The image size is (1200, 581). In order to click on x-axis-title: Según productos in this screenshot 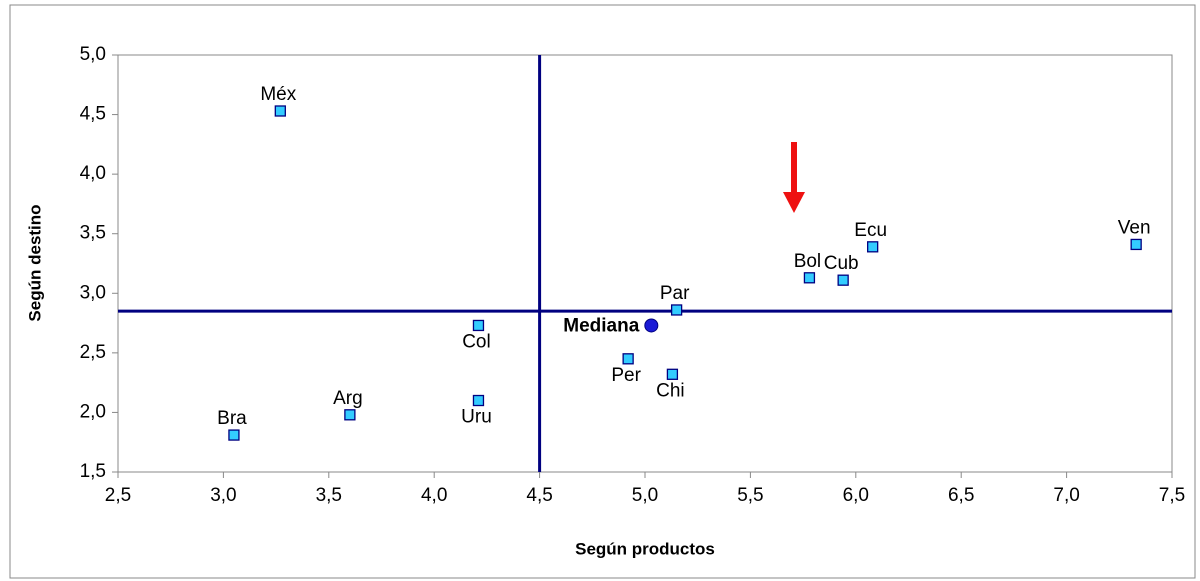, I will do `click(645, 548)`.